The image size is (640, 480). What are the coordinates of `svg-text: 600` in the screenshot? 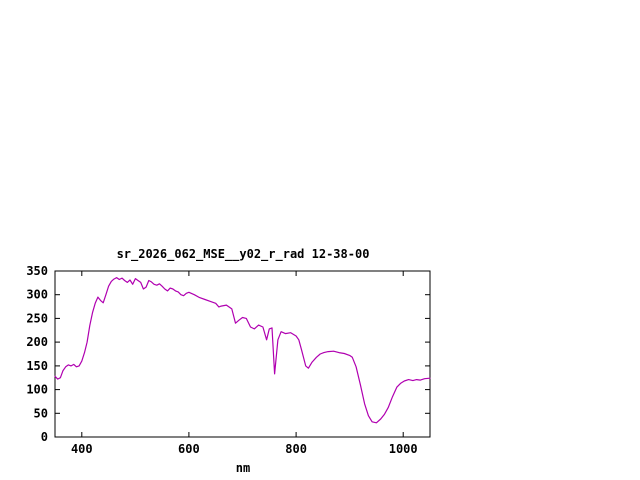 It's located at (189, 449).